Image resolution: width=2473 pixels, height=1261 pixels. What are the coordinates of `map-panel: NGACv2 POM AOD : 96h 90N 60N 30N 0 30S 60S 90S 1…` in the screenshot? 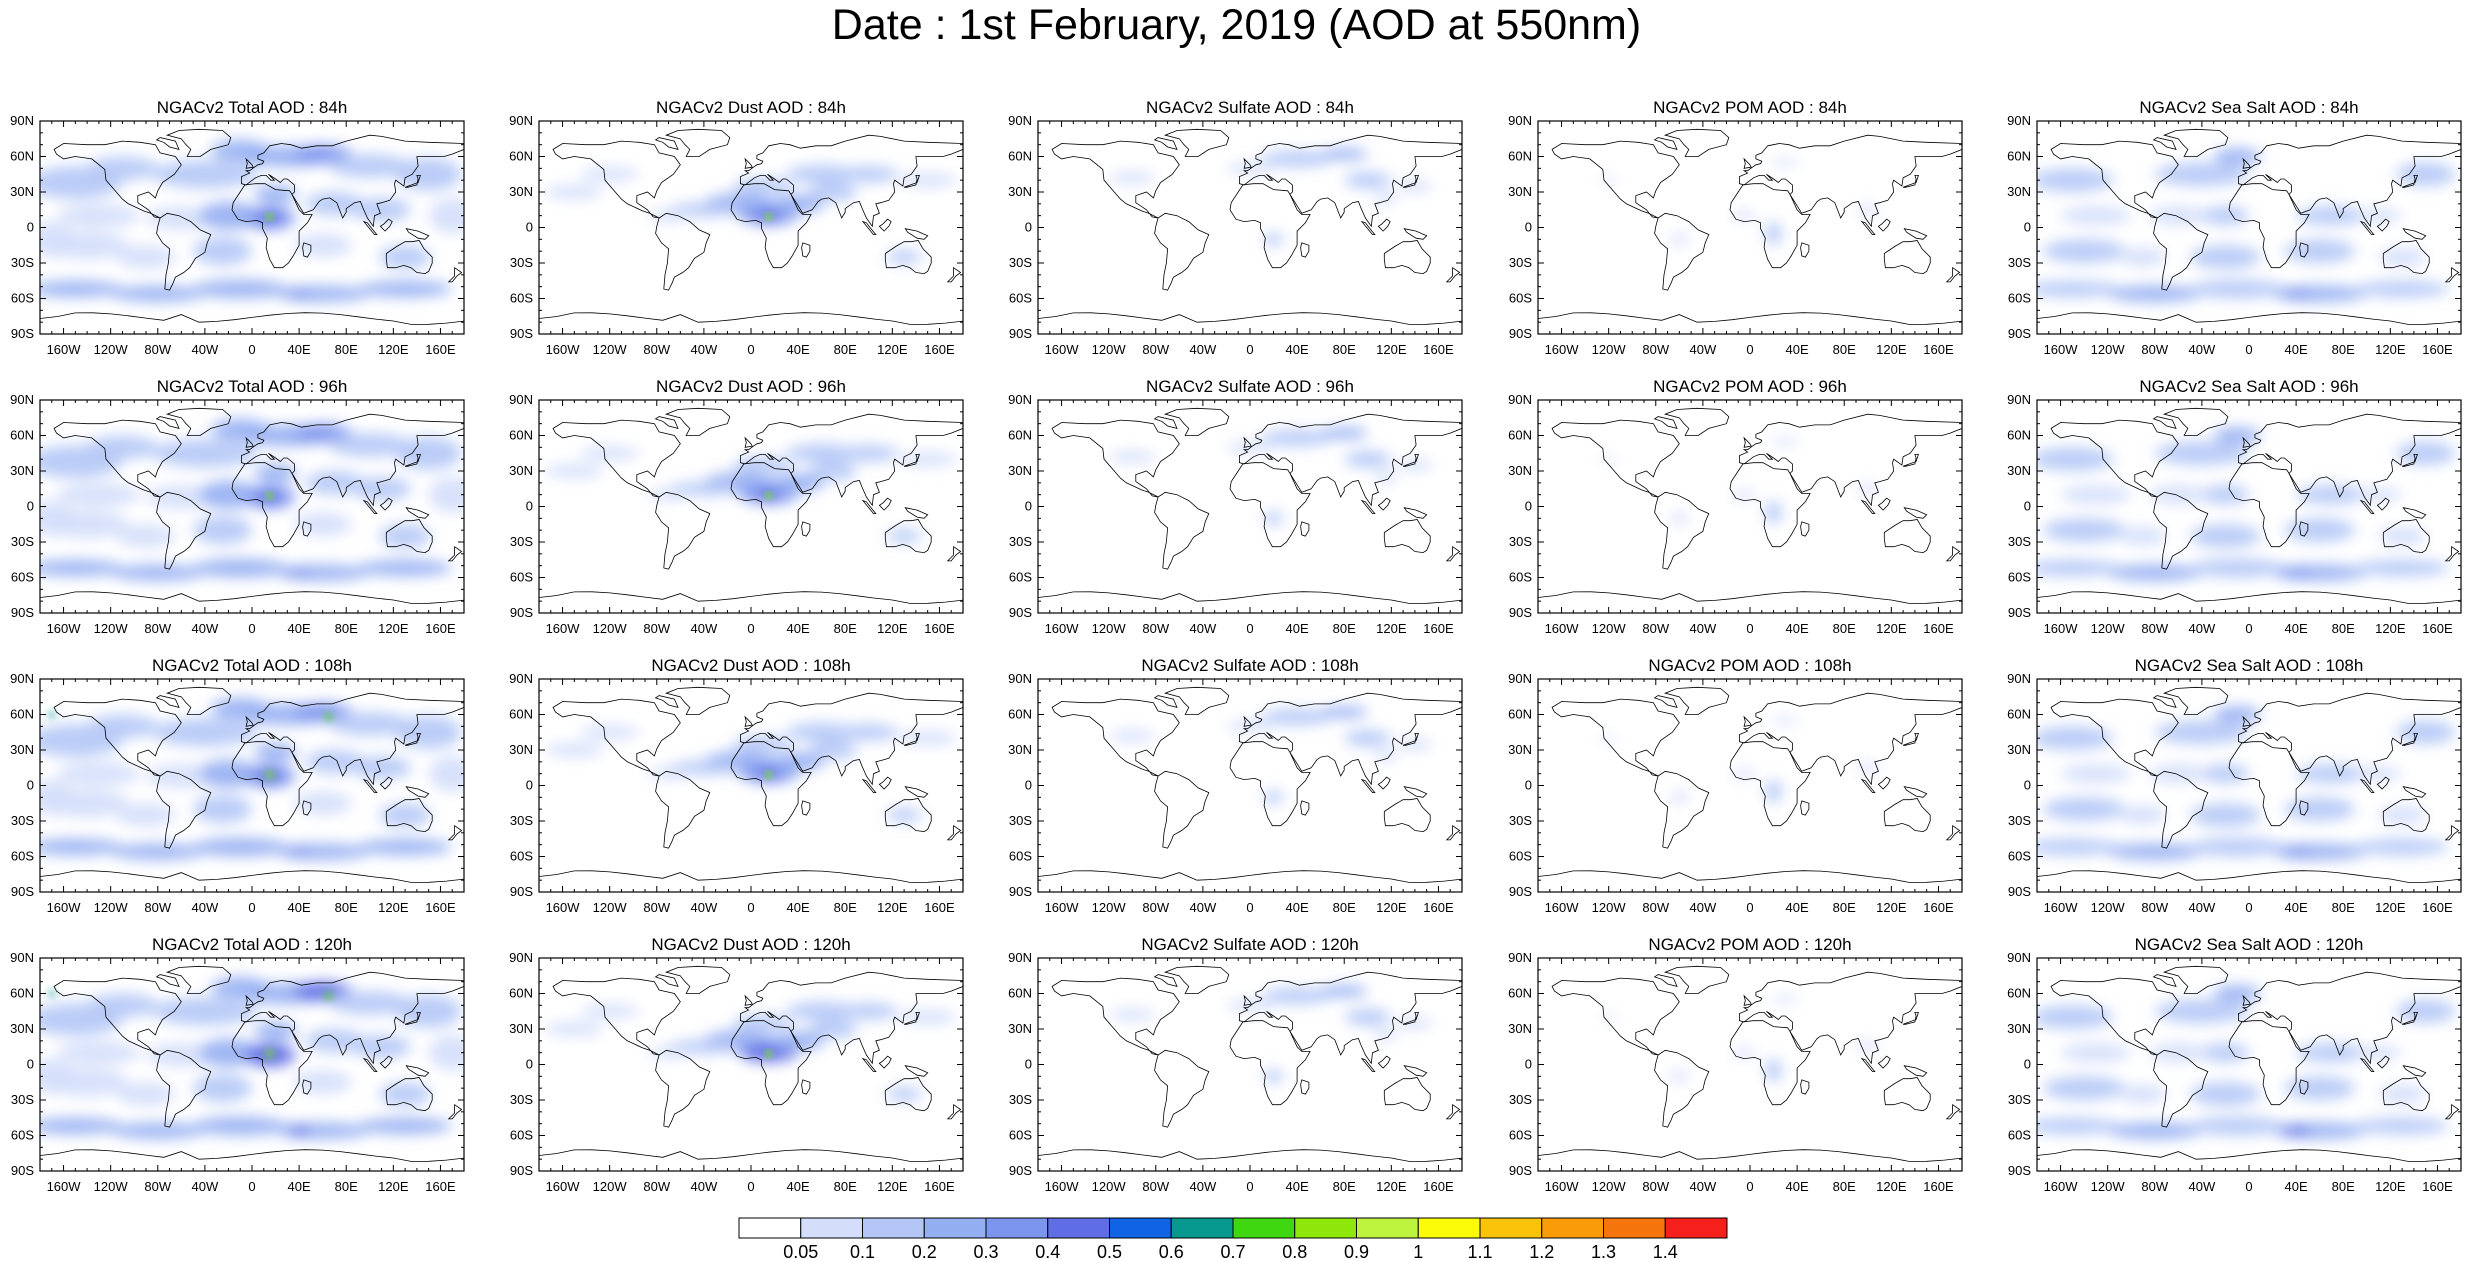 It's located at (1735, 506).